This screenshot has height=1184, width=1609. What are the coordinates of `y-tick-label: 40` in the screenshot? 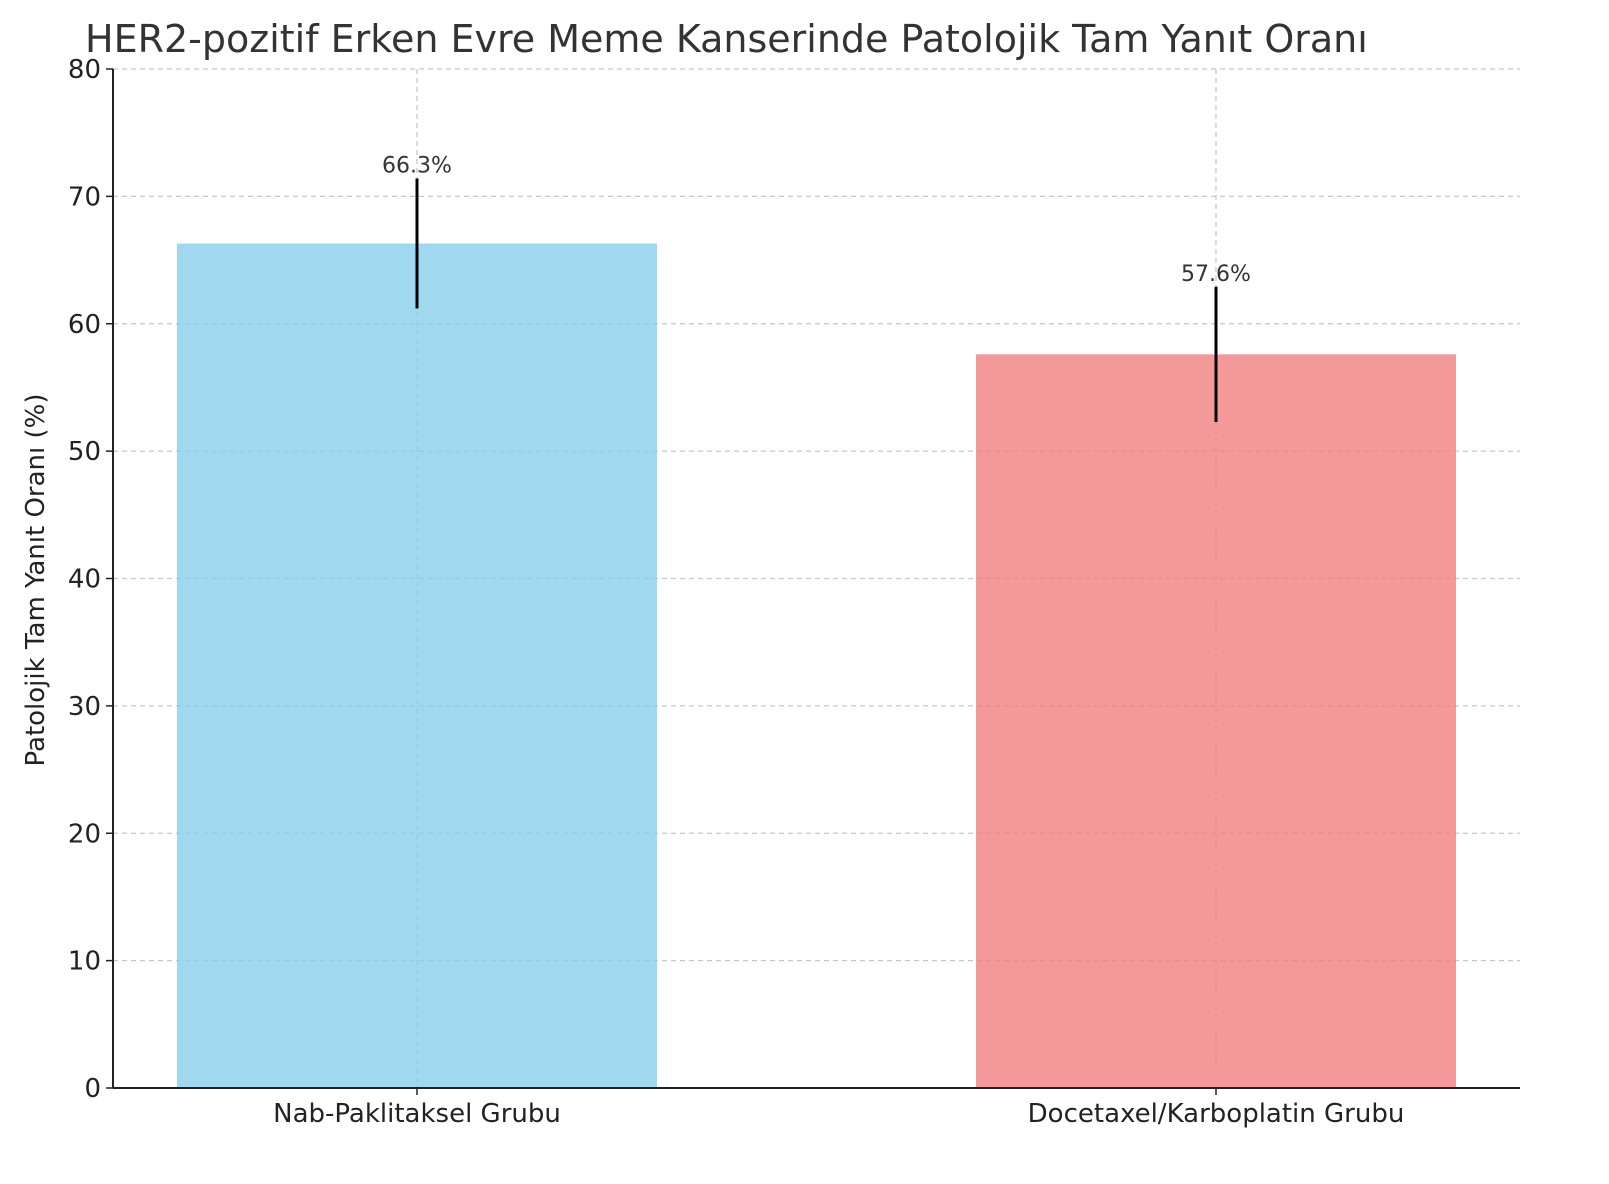 It's located at (84, 580).